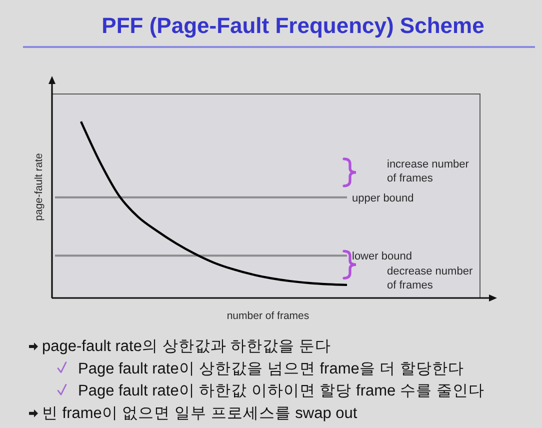 Image resolution: width=542 pixels, height=428 pixels. Describe the element at coordinates (382, 256) in the screenshot. I see `ref-label: lower bound` at that location.